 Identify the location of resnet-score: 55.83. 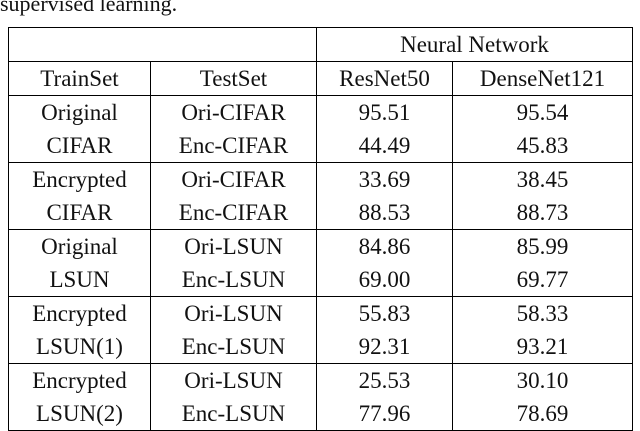
(384, 313).